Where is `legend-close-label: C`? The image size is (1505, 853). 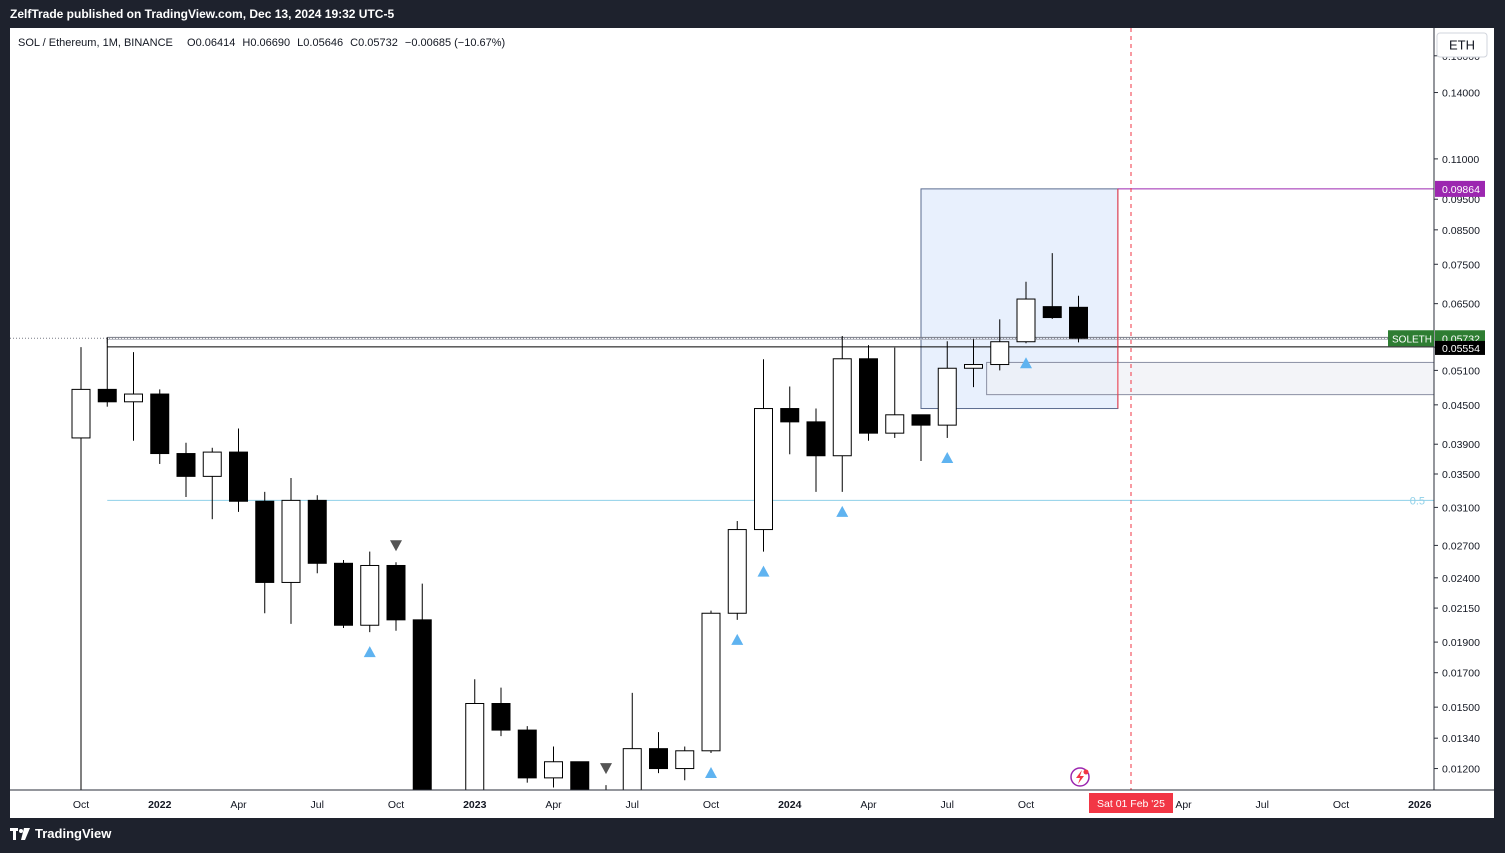
legend-close-label: C is located at coordinates (354, 43).